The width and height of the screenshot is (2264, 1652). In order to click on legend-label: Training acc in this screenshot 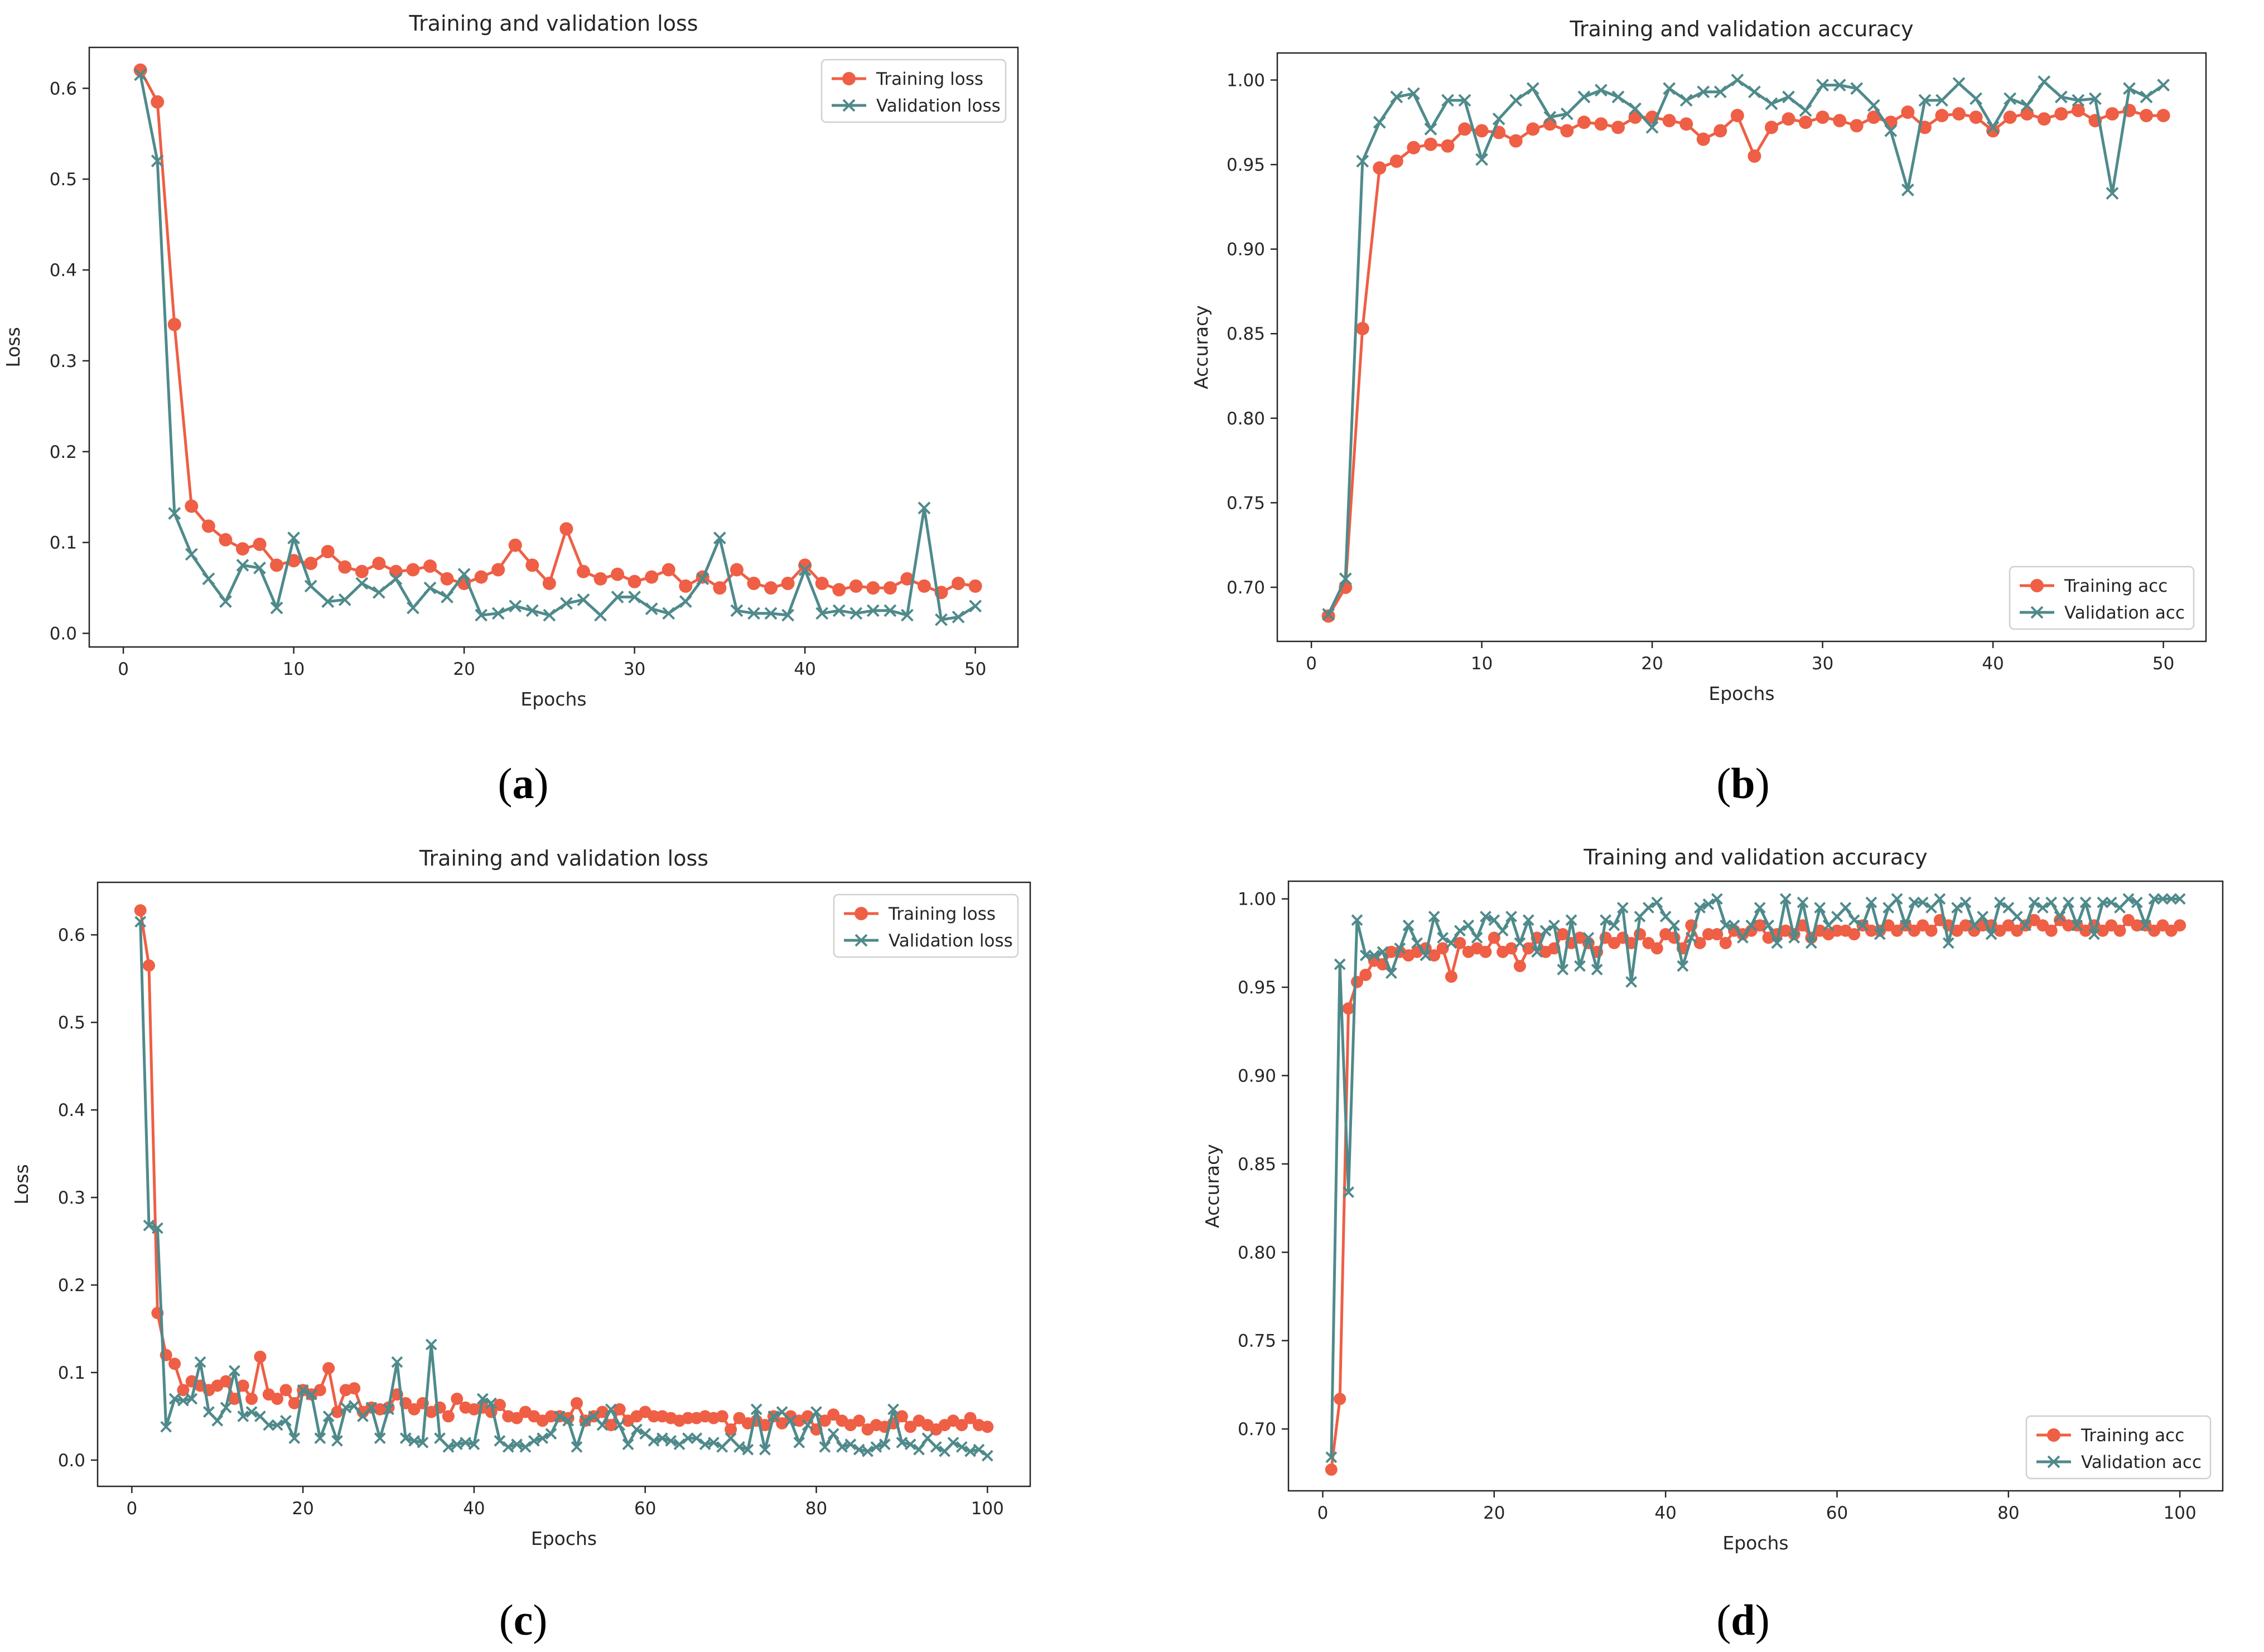, I will do `click(2132, 1436)`.